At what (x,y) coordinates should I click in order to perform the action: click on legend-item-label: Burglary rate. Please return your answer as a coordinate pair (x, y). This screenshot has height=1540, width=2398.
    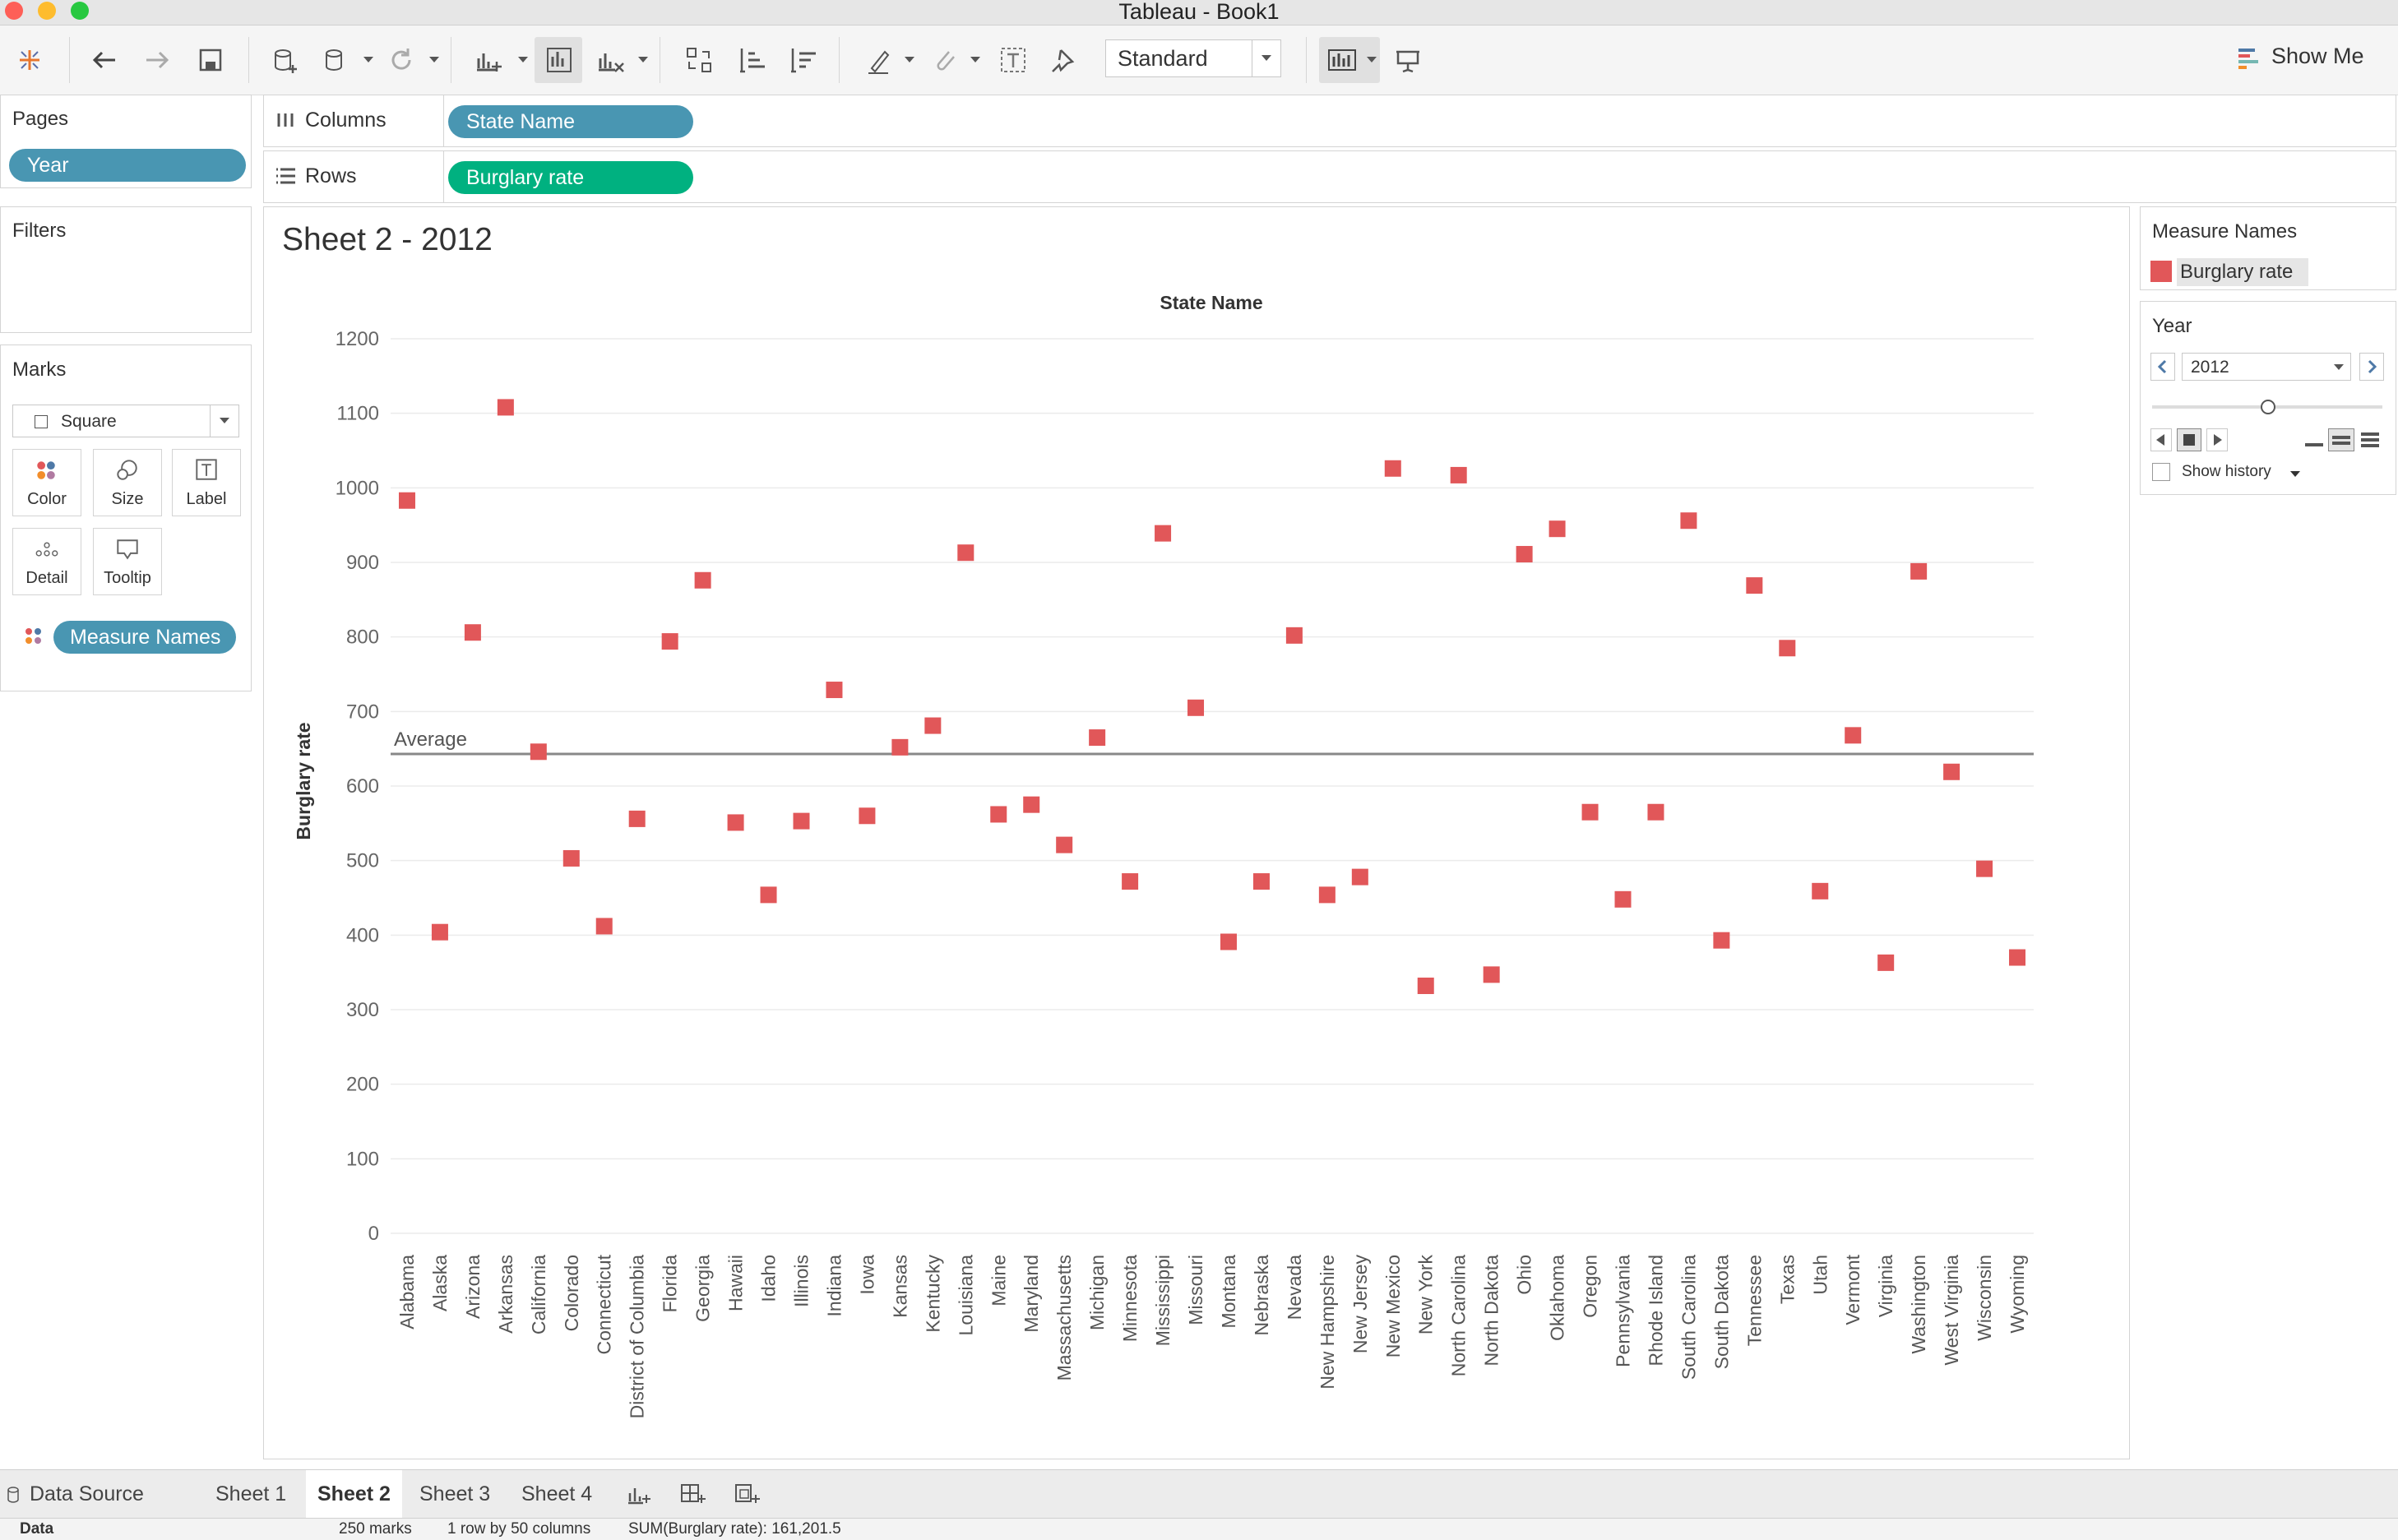
    Looking at the image, I should click on (2237, 272).